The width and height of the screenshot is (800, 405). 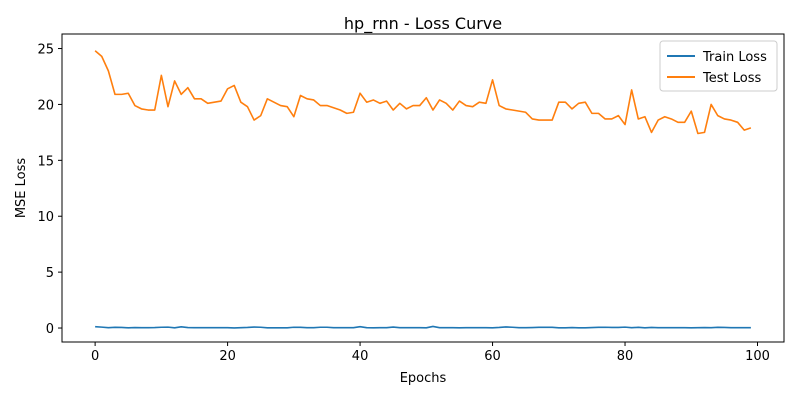 I want to click on x-tick-label: 40, so click(x=360, y=356).